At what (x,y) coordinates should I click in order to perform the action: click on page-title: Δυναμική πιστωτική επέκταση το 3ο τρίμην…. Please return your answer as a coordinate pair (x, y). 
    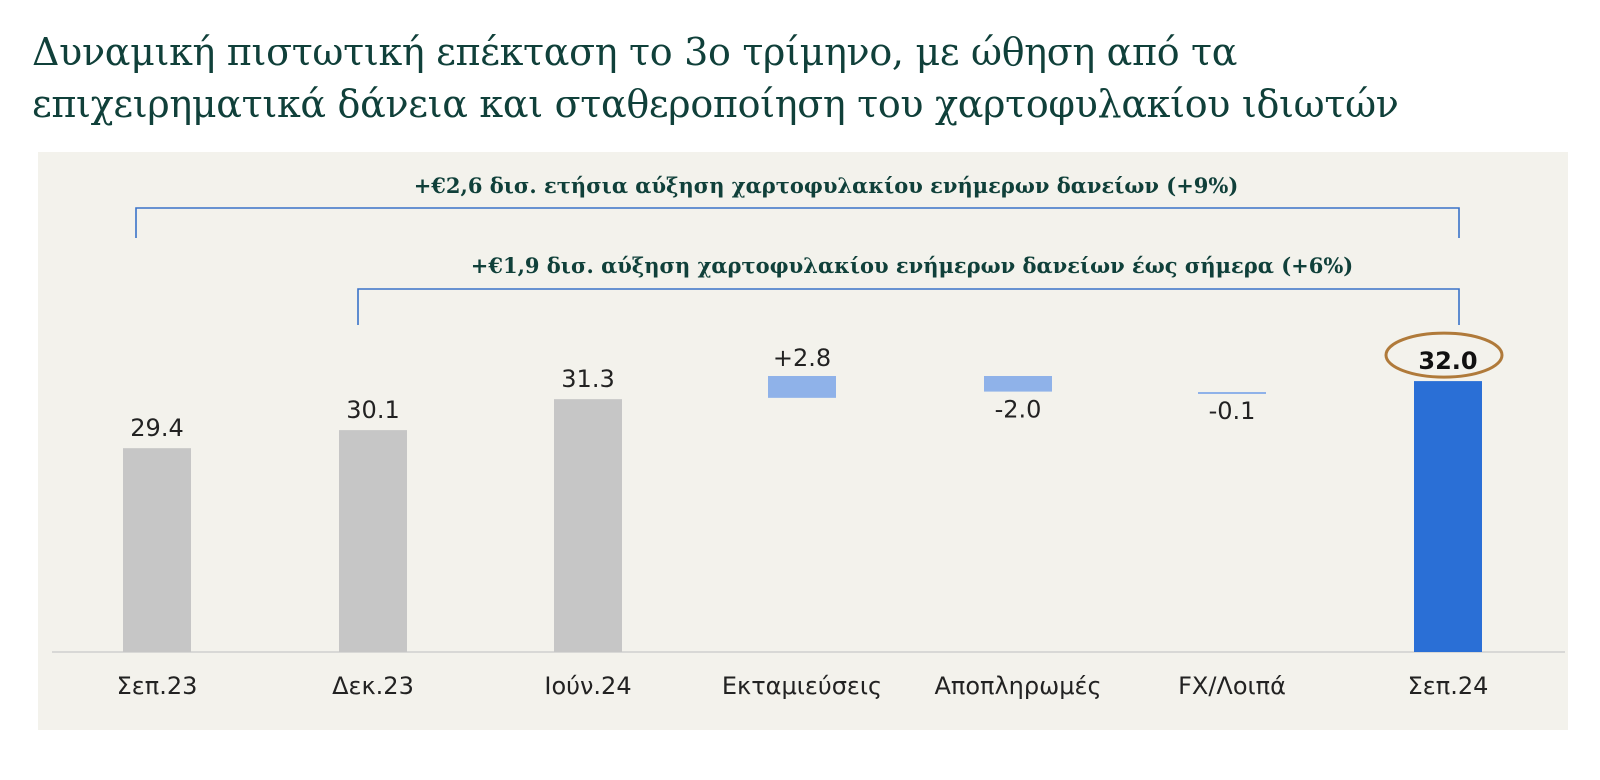
    Looking at the image, I should click on (802, 78).